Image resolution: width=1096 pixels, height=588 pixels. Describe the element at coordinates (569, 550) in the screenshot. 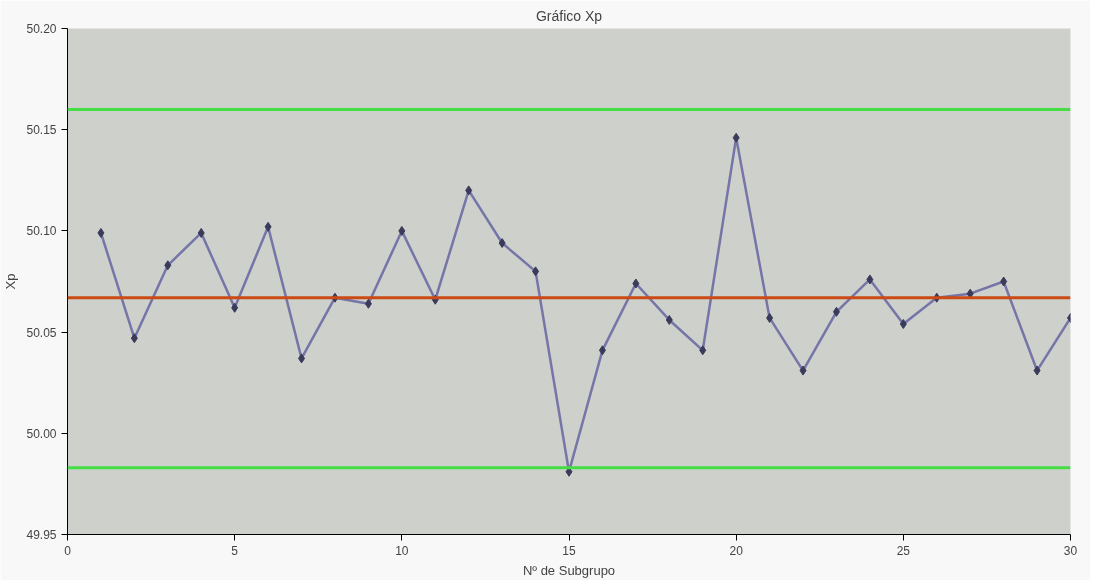

I see `x-tick-label: 15` at that location.